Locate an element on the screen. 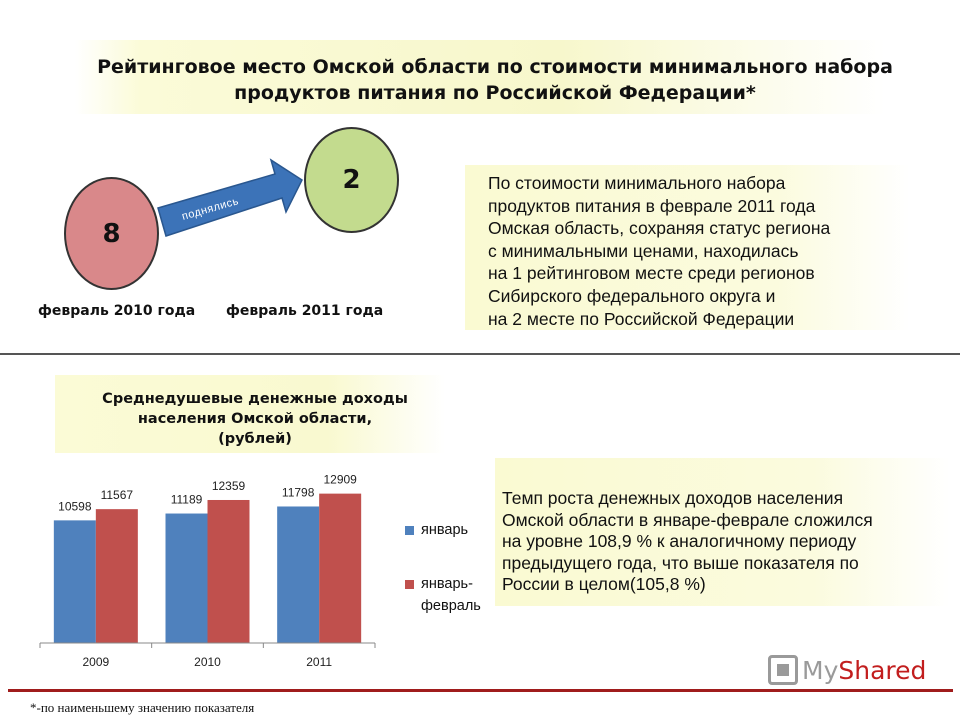 The height and width of the screenshot is (720, 960). chart-title-line: Среднедушевые денежные доходы is located at coordinates (255, 399).